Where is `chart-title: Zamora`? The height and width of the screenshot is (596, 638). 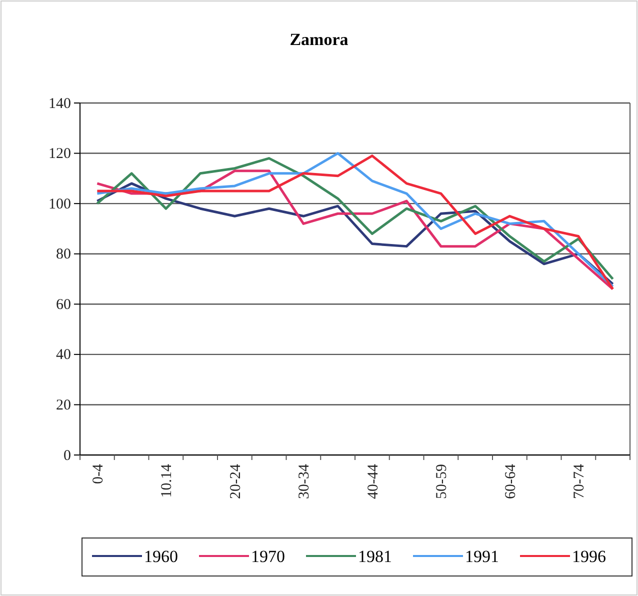
chart-title: Zamora is located at coordinates (319, 39).